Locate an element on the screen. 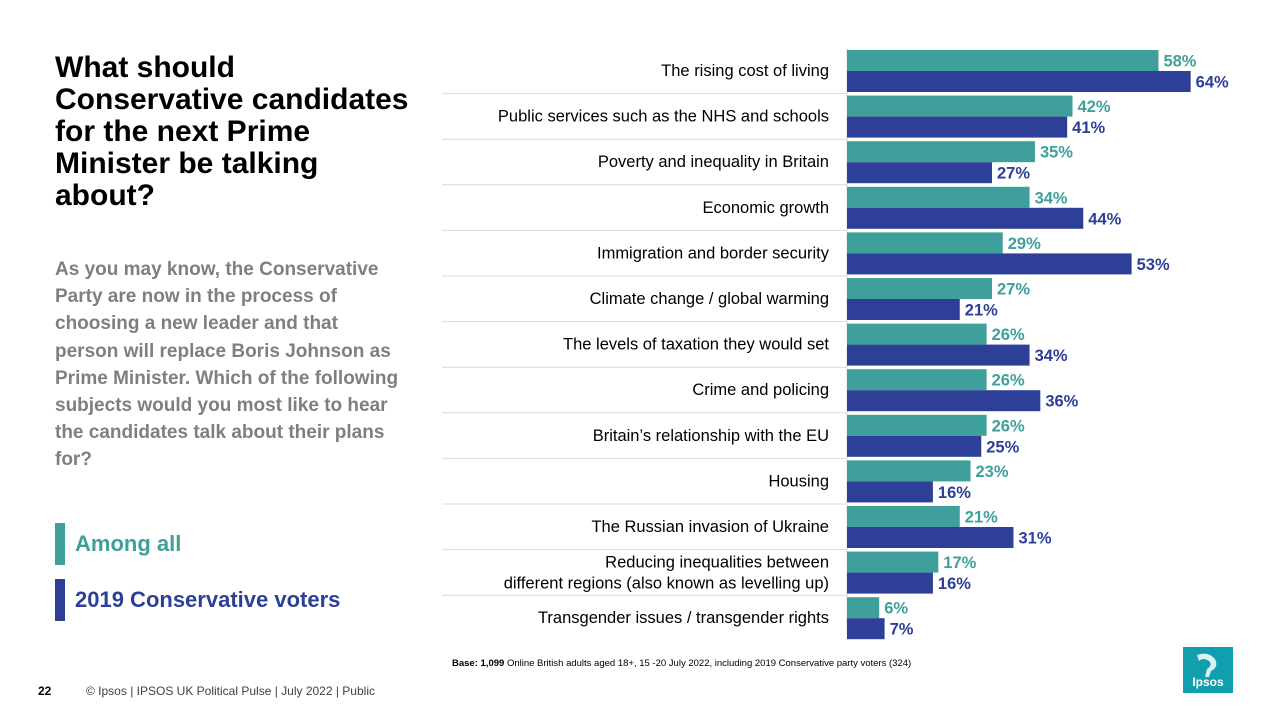 The image size is (1280, 720). base-n: 1,099 is located at coordinates (492, 663).